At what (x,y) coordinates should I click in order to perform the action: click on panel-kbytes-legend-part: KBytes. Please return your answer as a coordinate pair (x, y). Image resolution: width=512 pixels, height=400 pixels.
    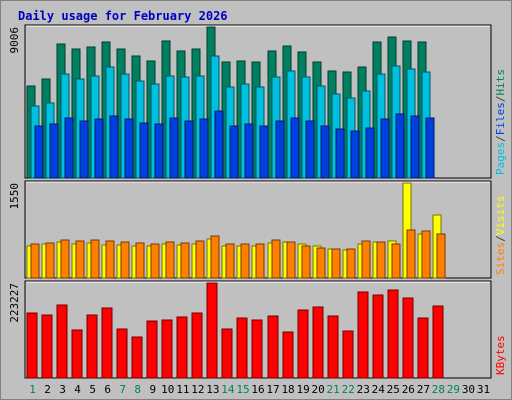
    Looking at the image, I should click on (500, 355).